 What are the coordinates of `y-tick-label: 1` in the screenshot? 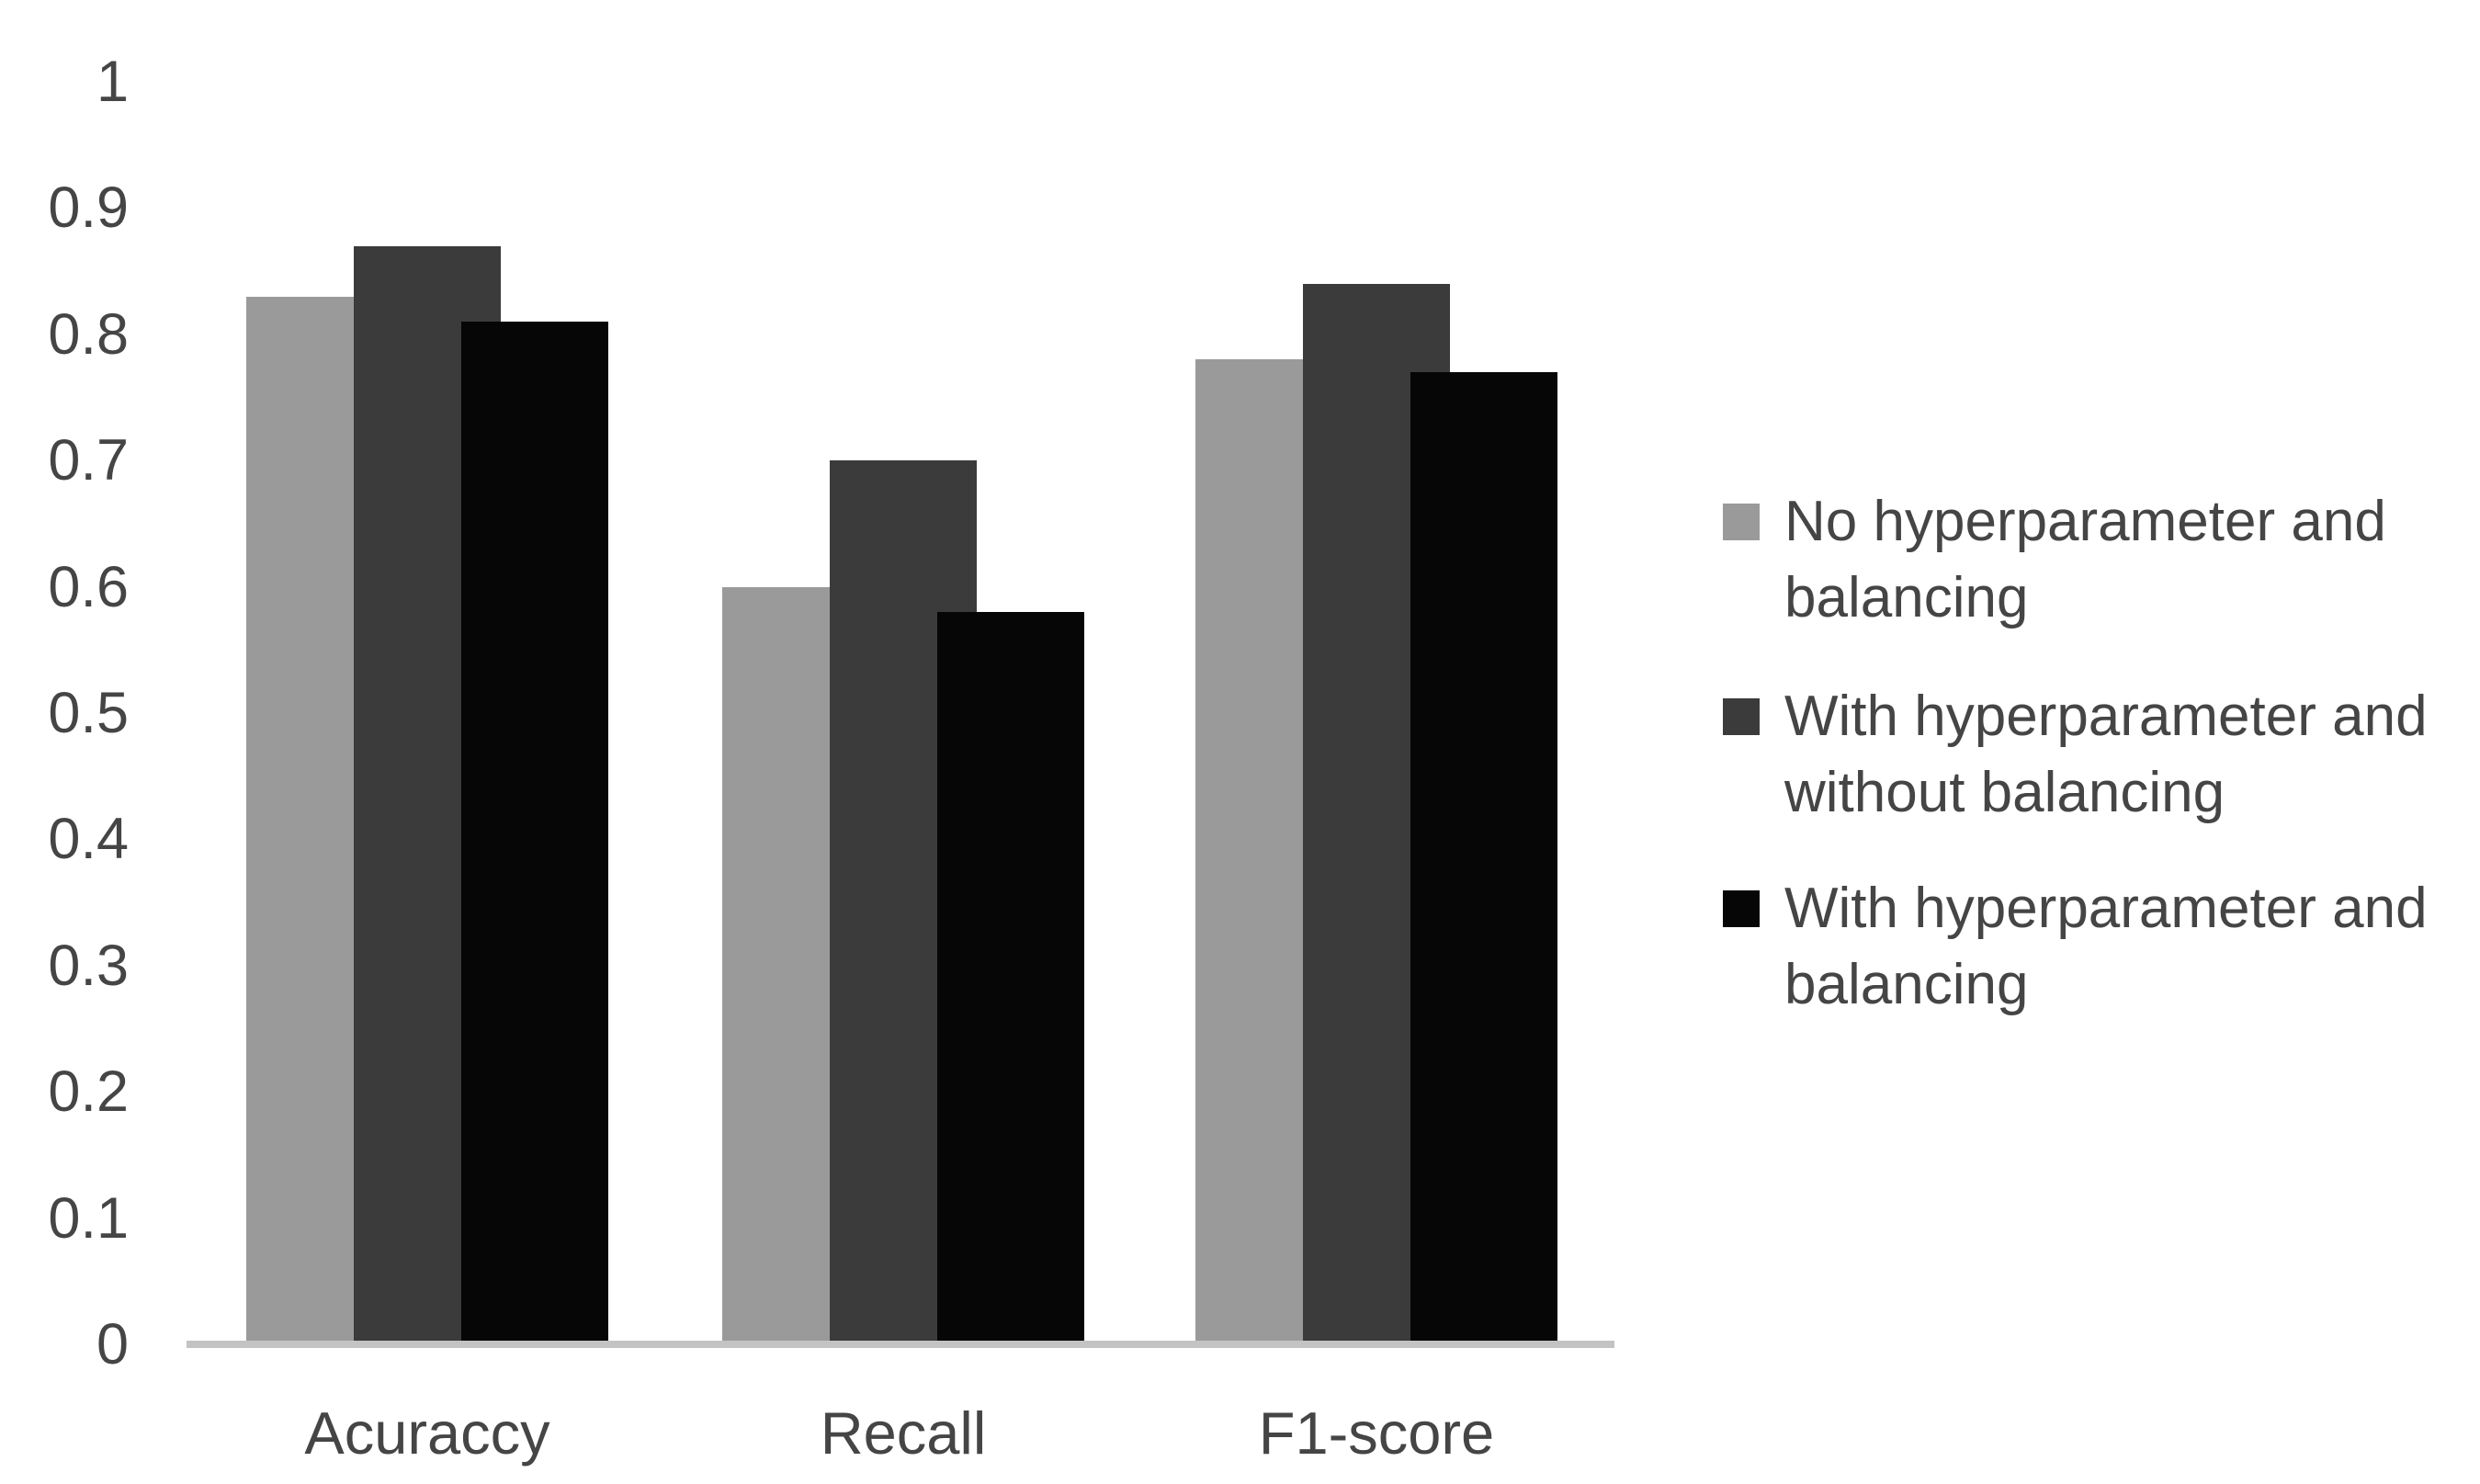 It's located at (112, 82).